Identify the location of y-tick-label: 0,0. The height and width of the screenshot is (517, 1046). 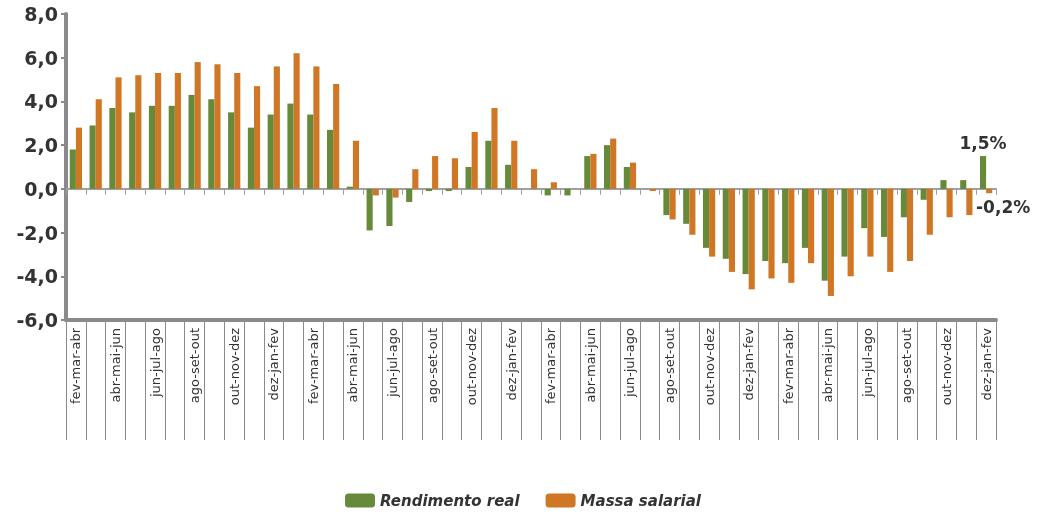
(41, 188).